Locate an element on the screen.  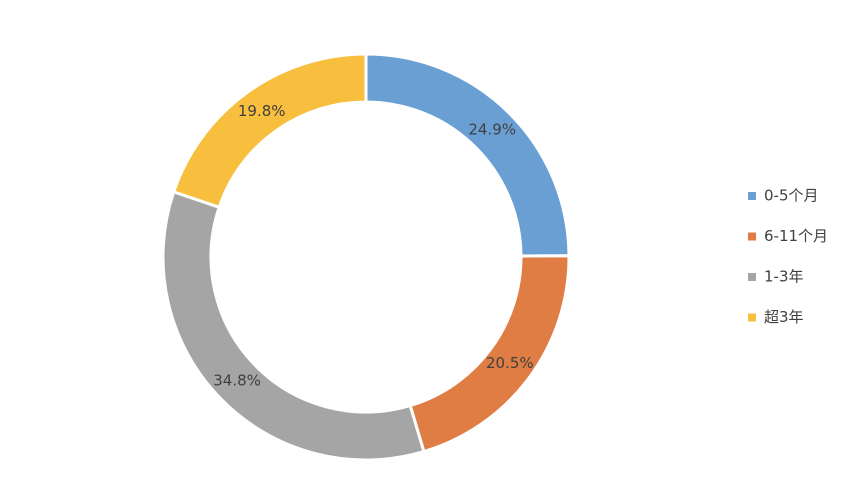
legend-label: 超3年 is located at coordinates (784, 317).